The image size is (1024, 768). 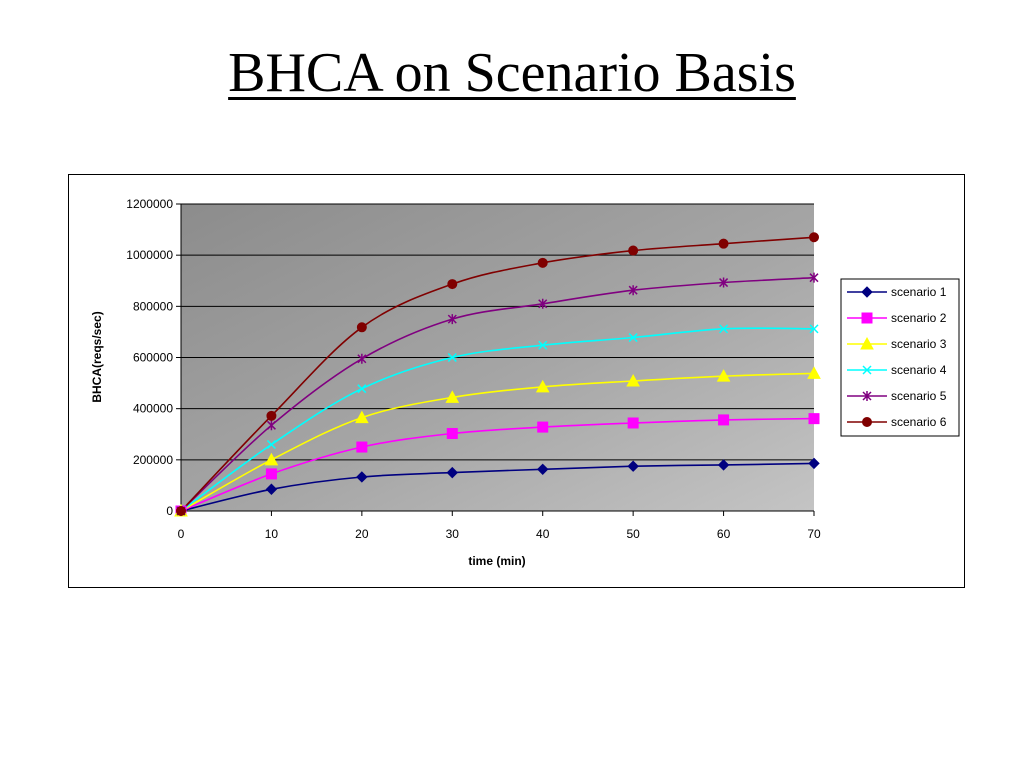 What do you see at coordinates (919, 422) in the screenshot?
I see `legend-label-6: scenario 6` at bounding box center [919, 422].